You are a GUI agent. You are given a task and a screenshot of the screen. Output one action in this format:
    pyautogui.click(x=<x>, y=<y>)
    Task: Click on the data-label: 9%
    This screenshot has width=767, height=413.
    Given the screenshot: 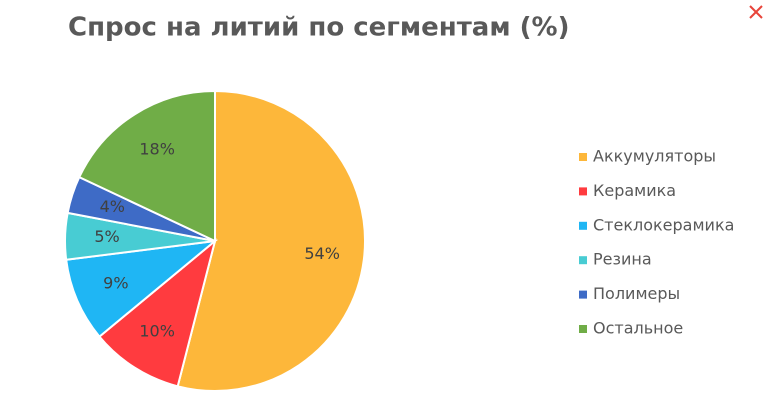 What is the action you would take?
    pyautogui.click(x=115, y=282)
    